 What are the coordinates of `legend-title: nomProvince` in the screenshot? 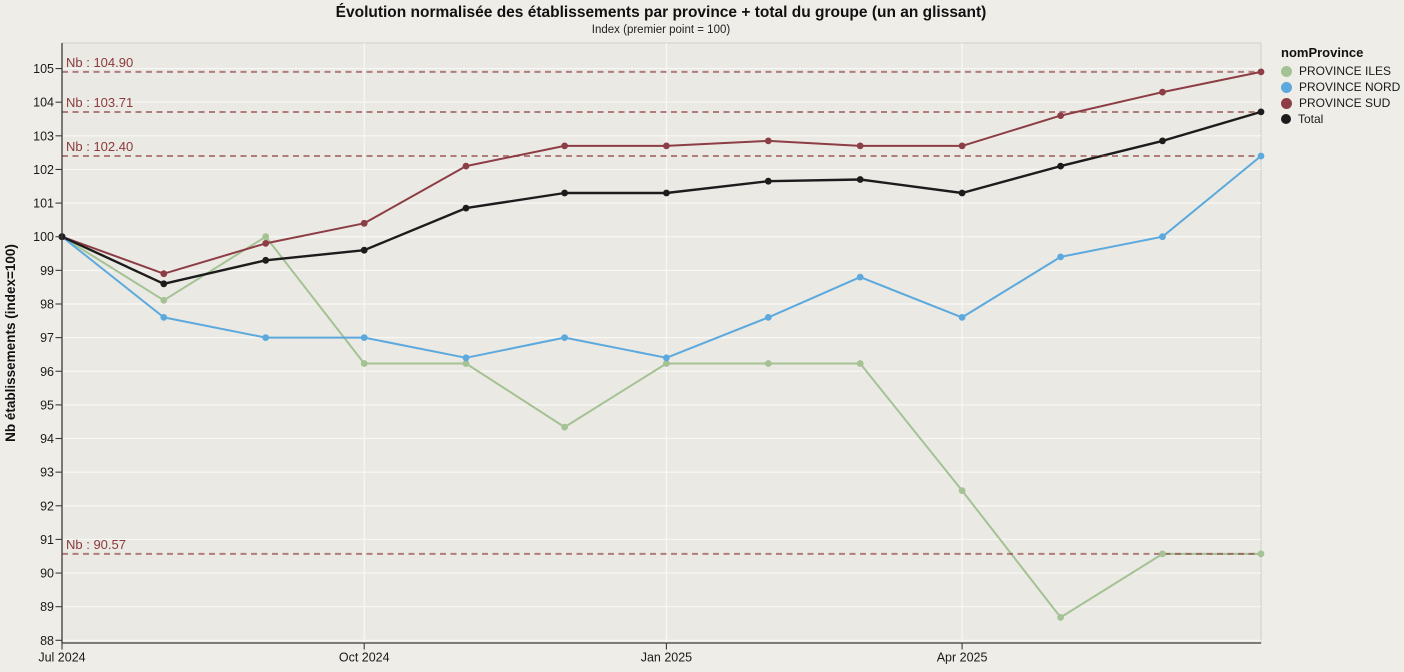 It's located at (1322, 52).